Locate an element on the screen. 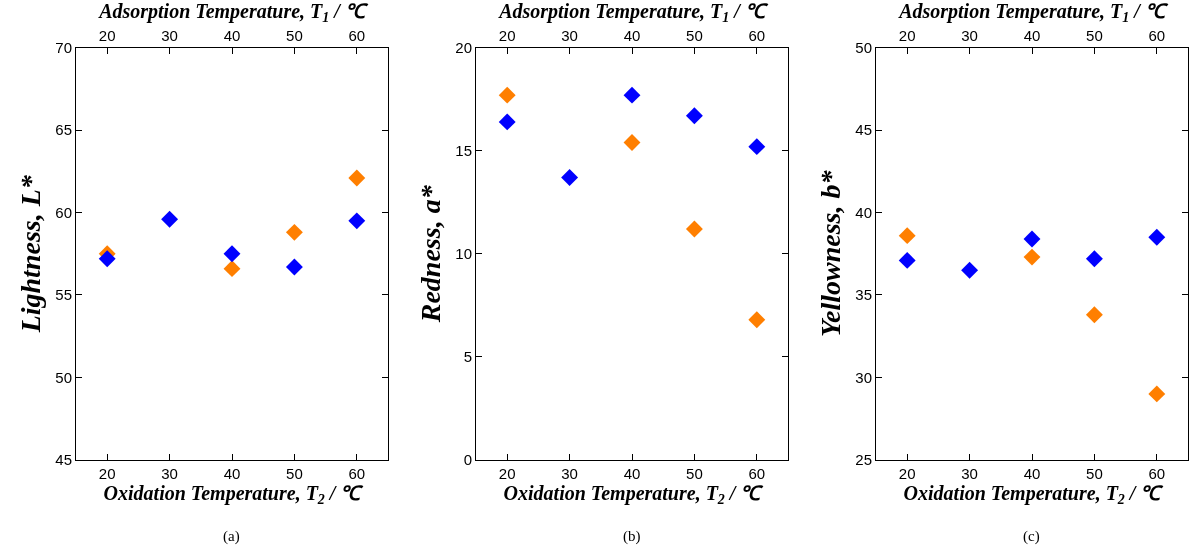 The width and height of the screenshot is (1200, 555). y-tick-label: 40 is located at coordinates (863, 212).